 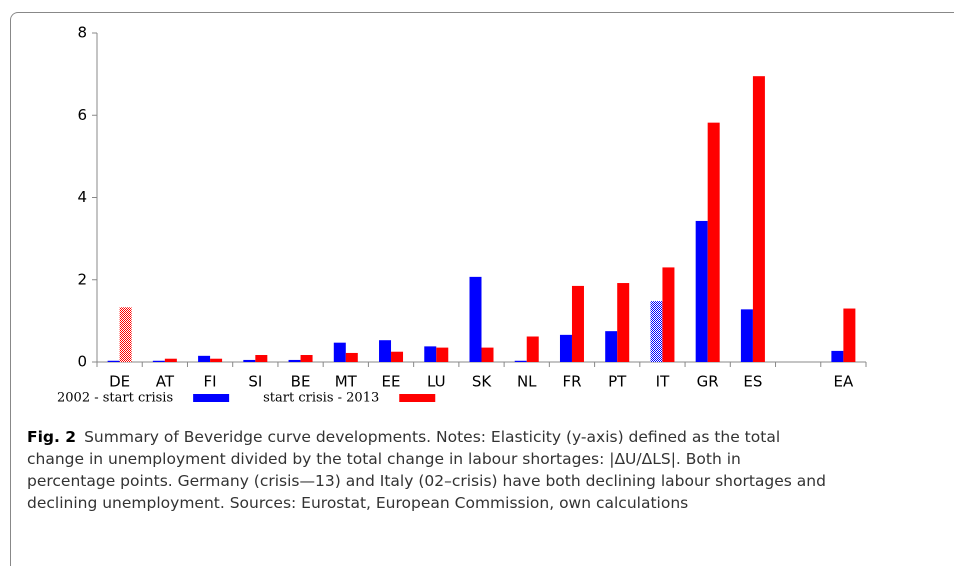 What do you see at coordinates (115, 398) in the screenshot?
I see `legend-label: 2002 - start crisis` at bounding box center [115, 398].